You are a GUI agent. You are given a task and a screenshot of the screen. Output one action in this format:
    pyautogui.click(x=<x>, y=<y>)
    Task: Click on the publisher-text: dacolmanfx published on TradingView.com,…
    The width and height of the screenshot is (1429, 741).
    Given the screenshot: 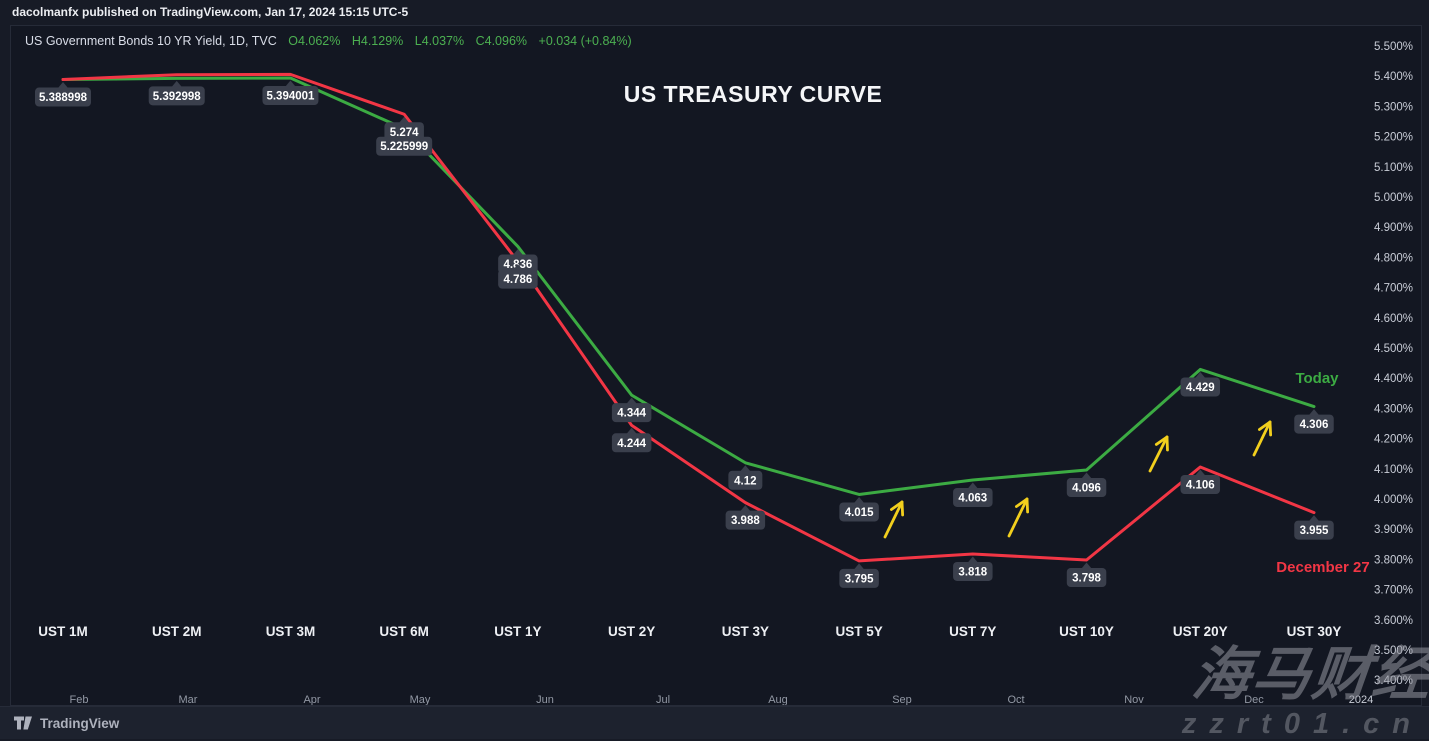 What is the action you would take?
    pyautogui.click(x=210, y=12)
    